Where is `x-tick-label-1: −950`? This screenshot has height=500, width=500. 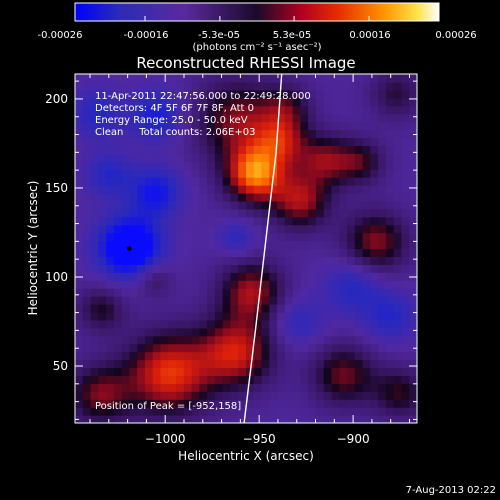
x-tick-label-1: −950 is located at coordinates (259, 439).